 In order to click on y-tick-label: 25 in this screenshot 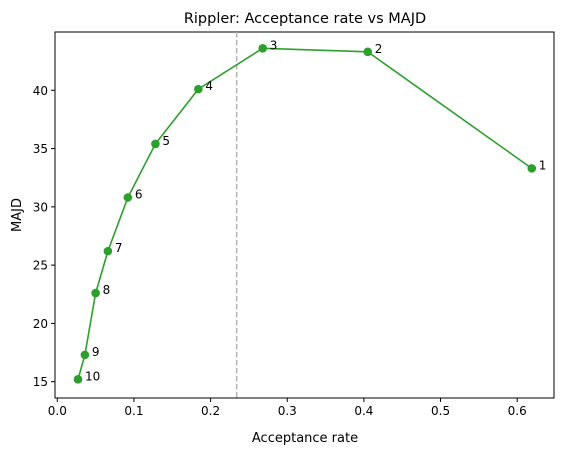, I will do `click(40, 266)`.